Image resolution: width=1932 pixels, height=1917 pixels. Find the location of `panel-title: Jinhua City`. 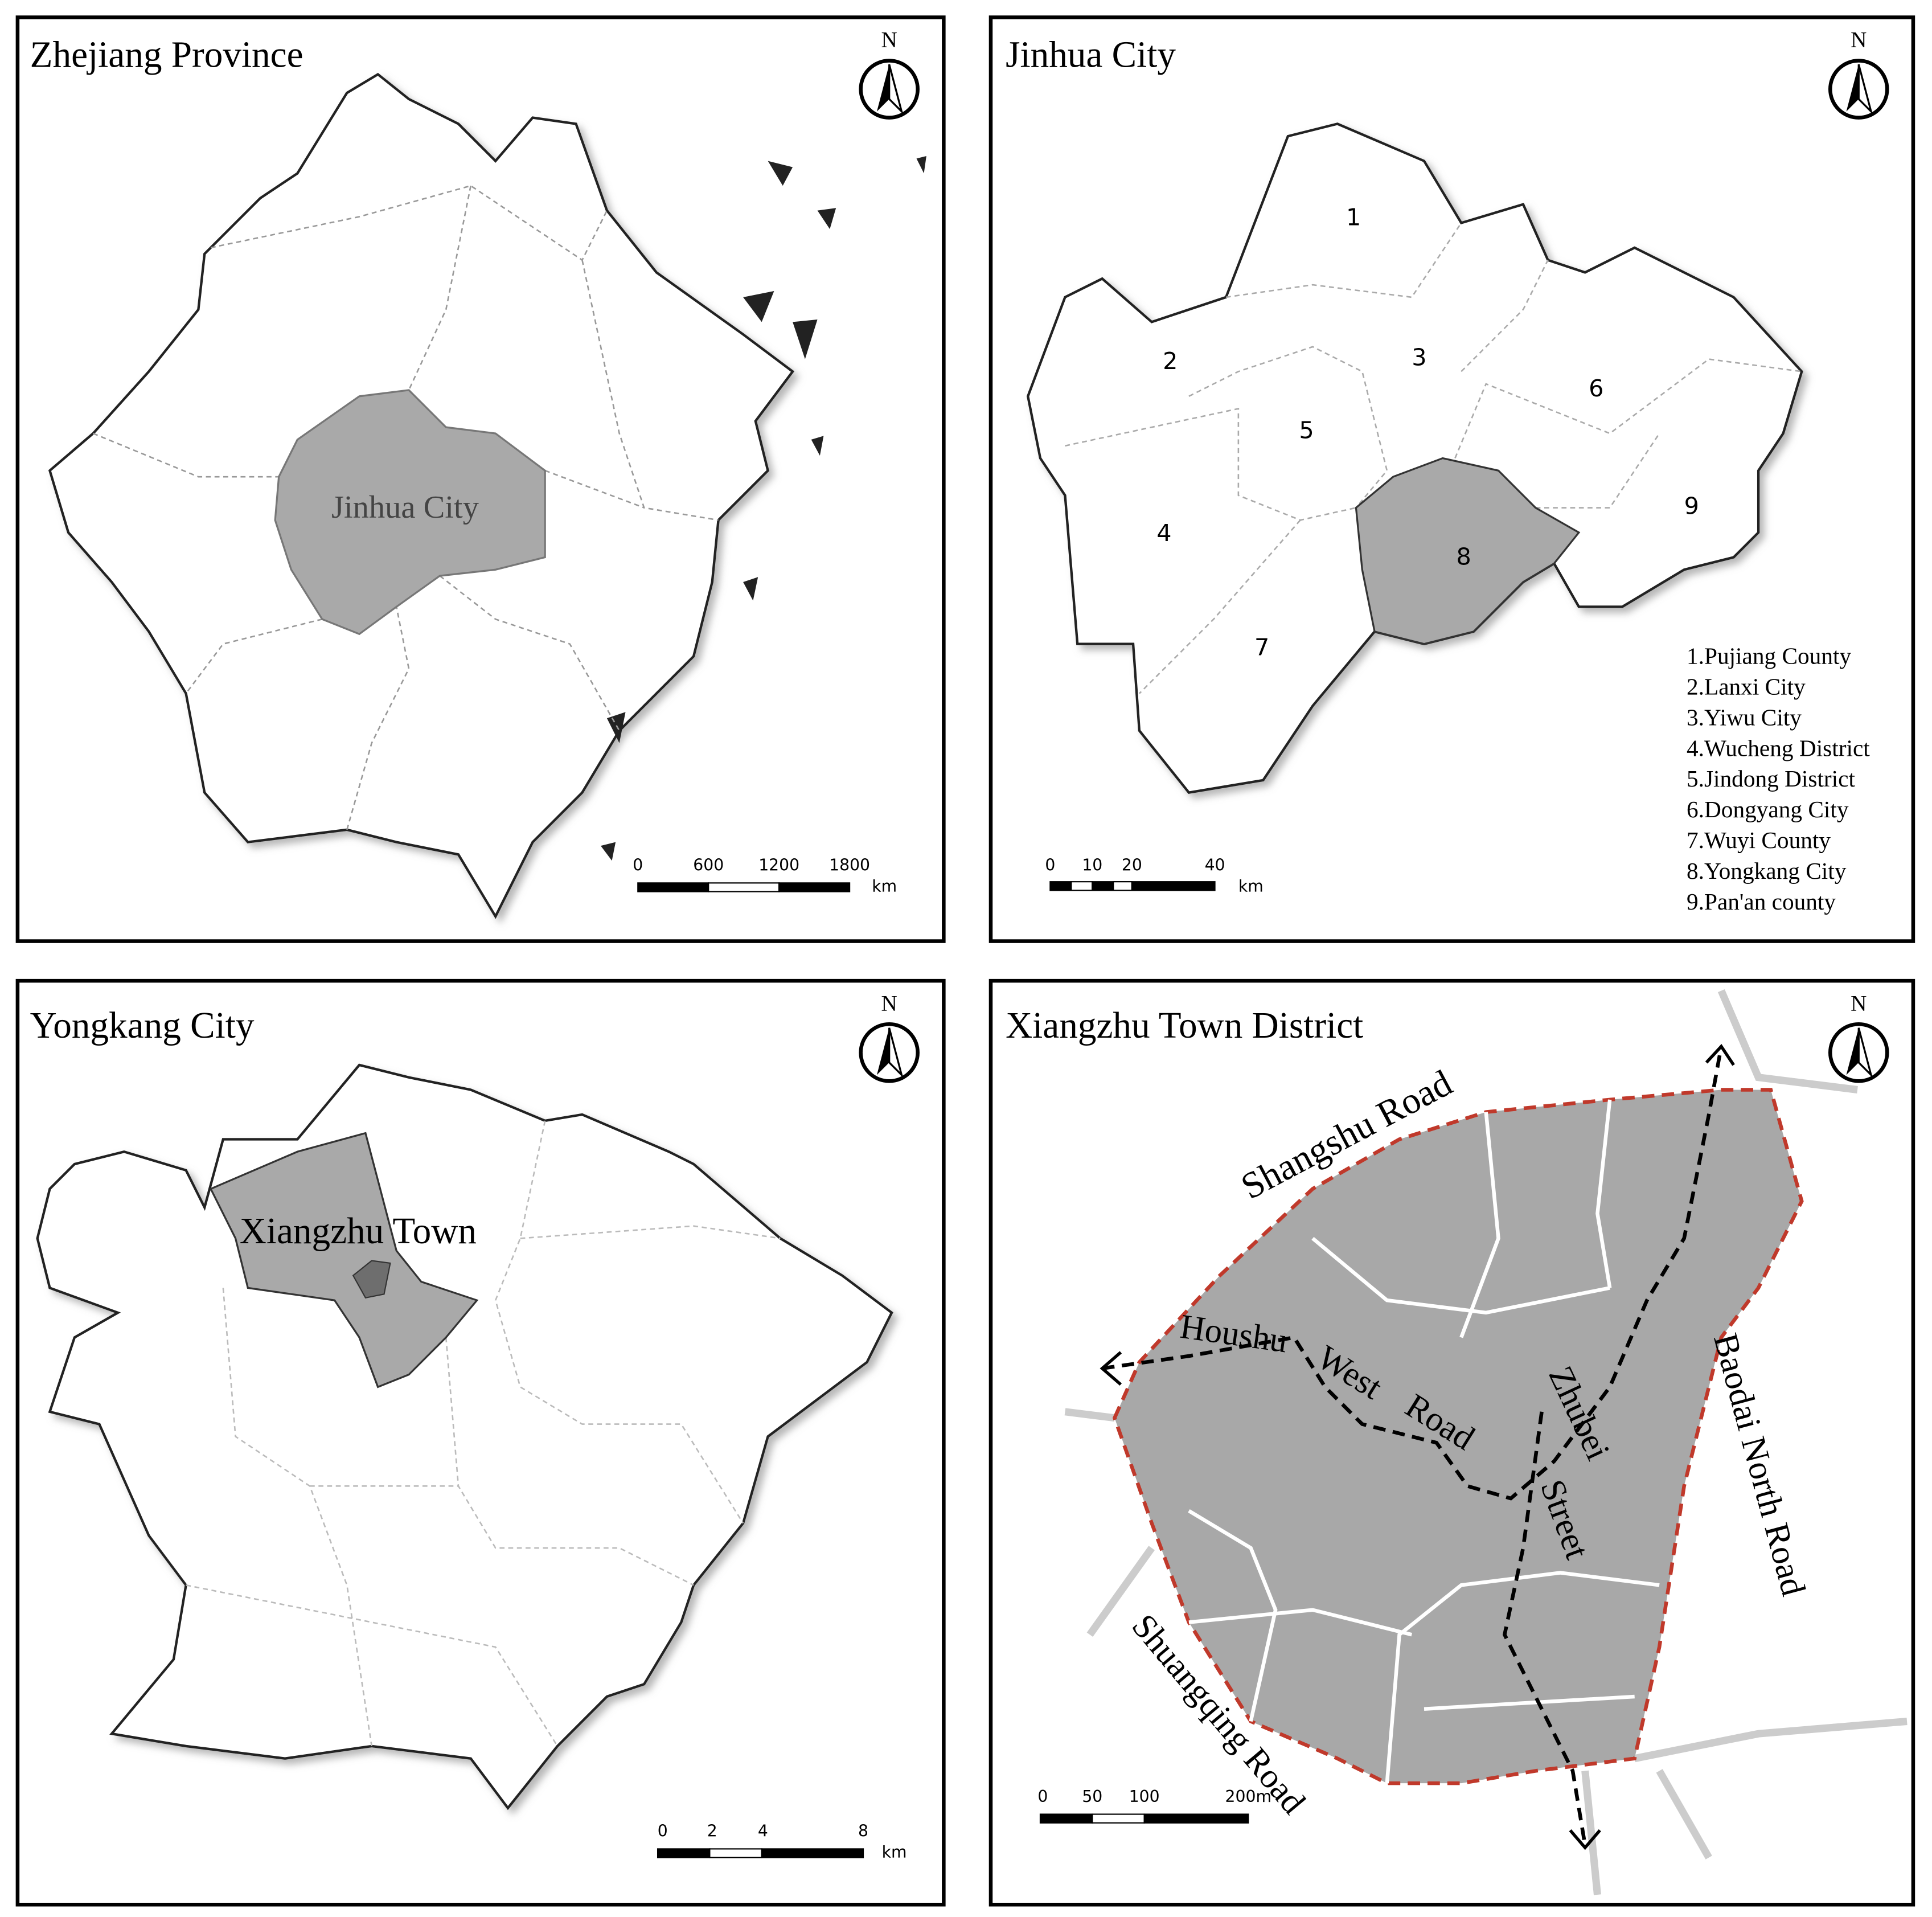

panel-title: Jinhua City is located at coordinates (1091, 54).